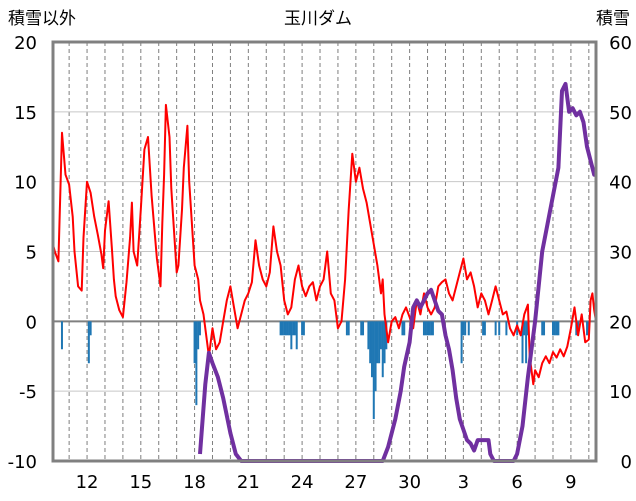 This screenshot has height=501, width=636. Describe the element at coordinates (25, 43) in the screenshot. I see `left-tick-label: 20` at that location.